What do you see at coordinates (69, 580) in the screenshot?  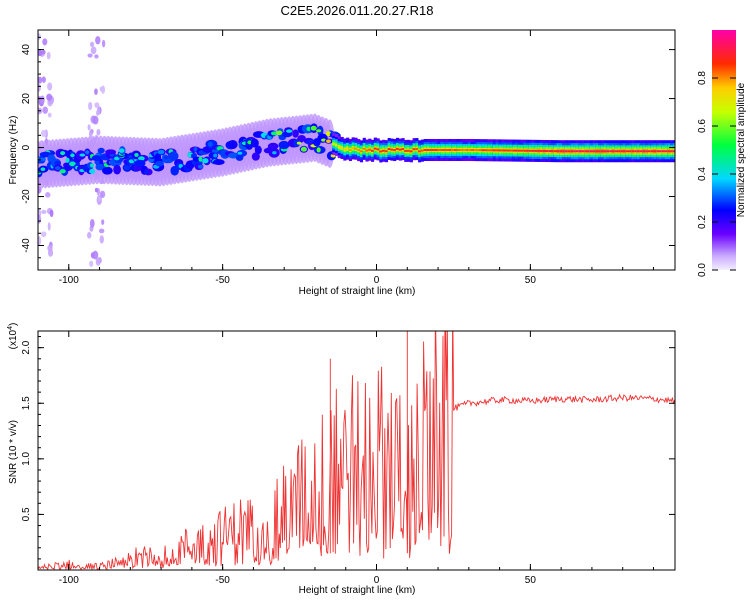 I see `snr-x-tick-label: -100` at bounding box center [69, 580].